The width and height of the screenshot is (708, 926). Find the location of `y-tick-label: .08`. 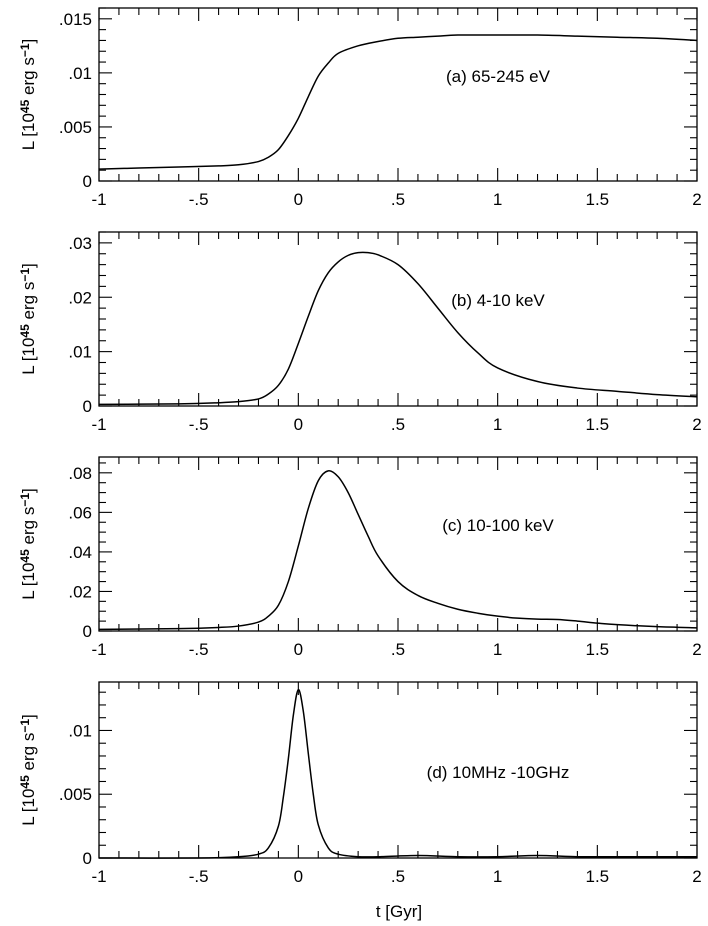

y-tick-label: .08 is located at coordinates (80, 473).